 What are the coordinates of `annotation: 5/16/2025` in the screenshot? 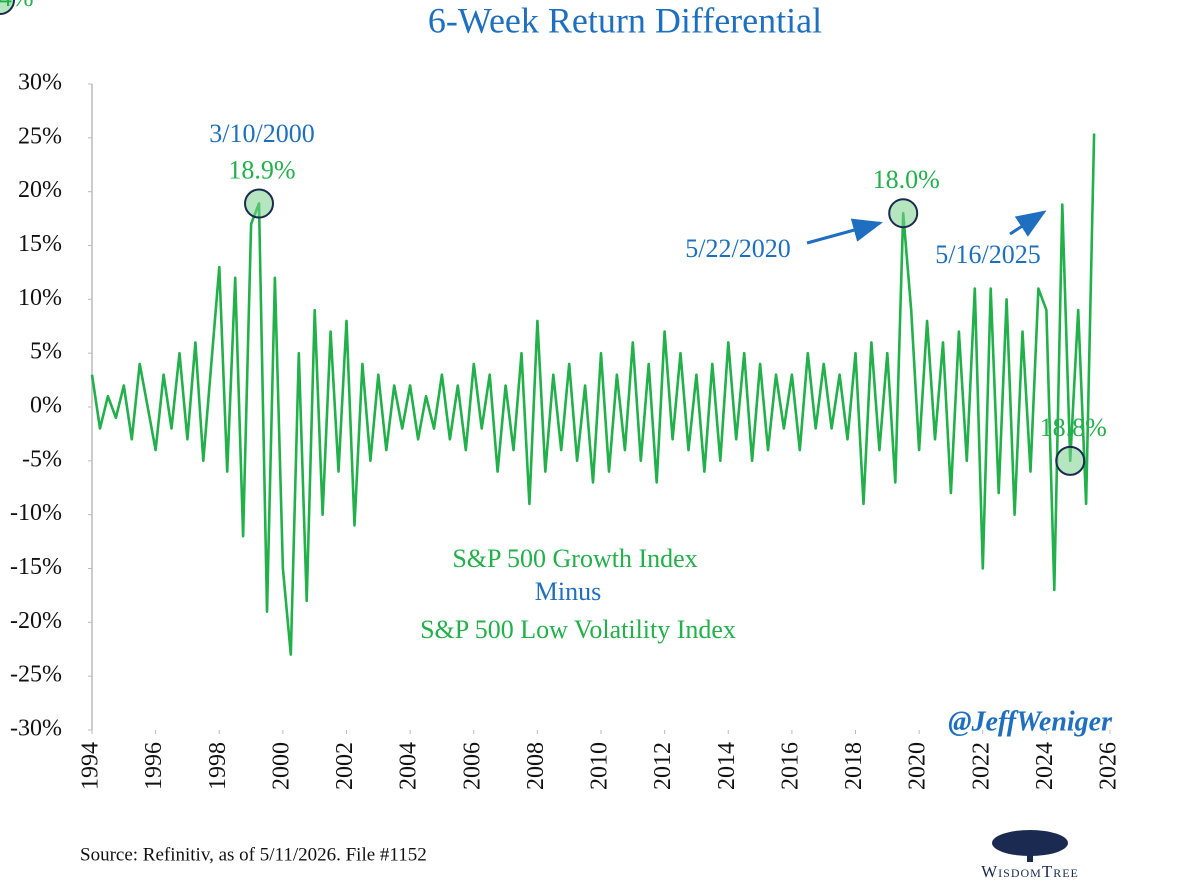 It's located at (987, 254).